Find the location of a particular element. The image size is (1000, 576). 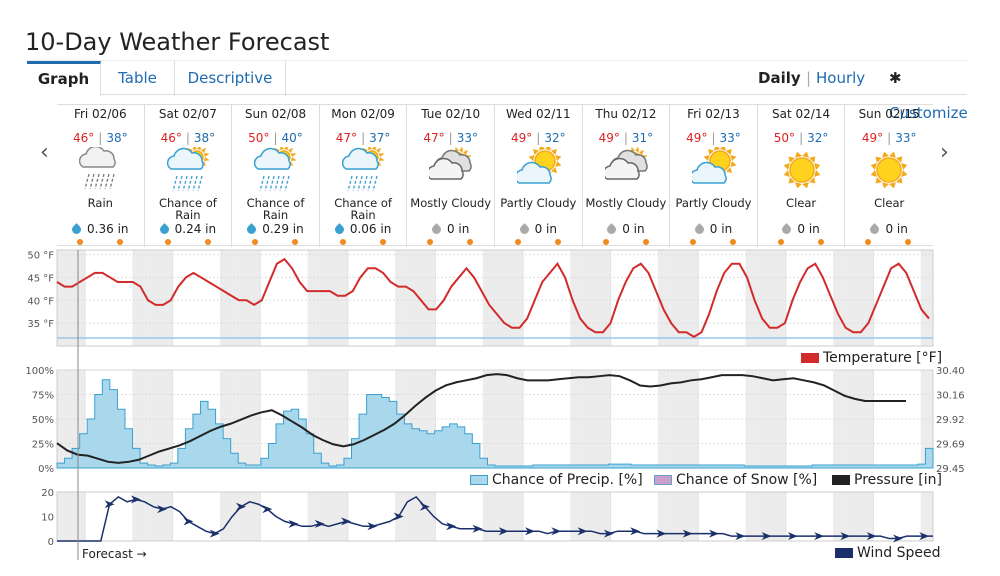

temperature-panel is located at coordinates (495, 298).